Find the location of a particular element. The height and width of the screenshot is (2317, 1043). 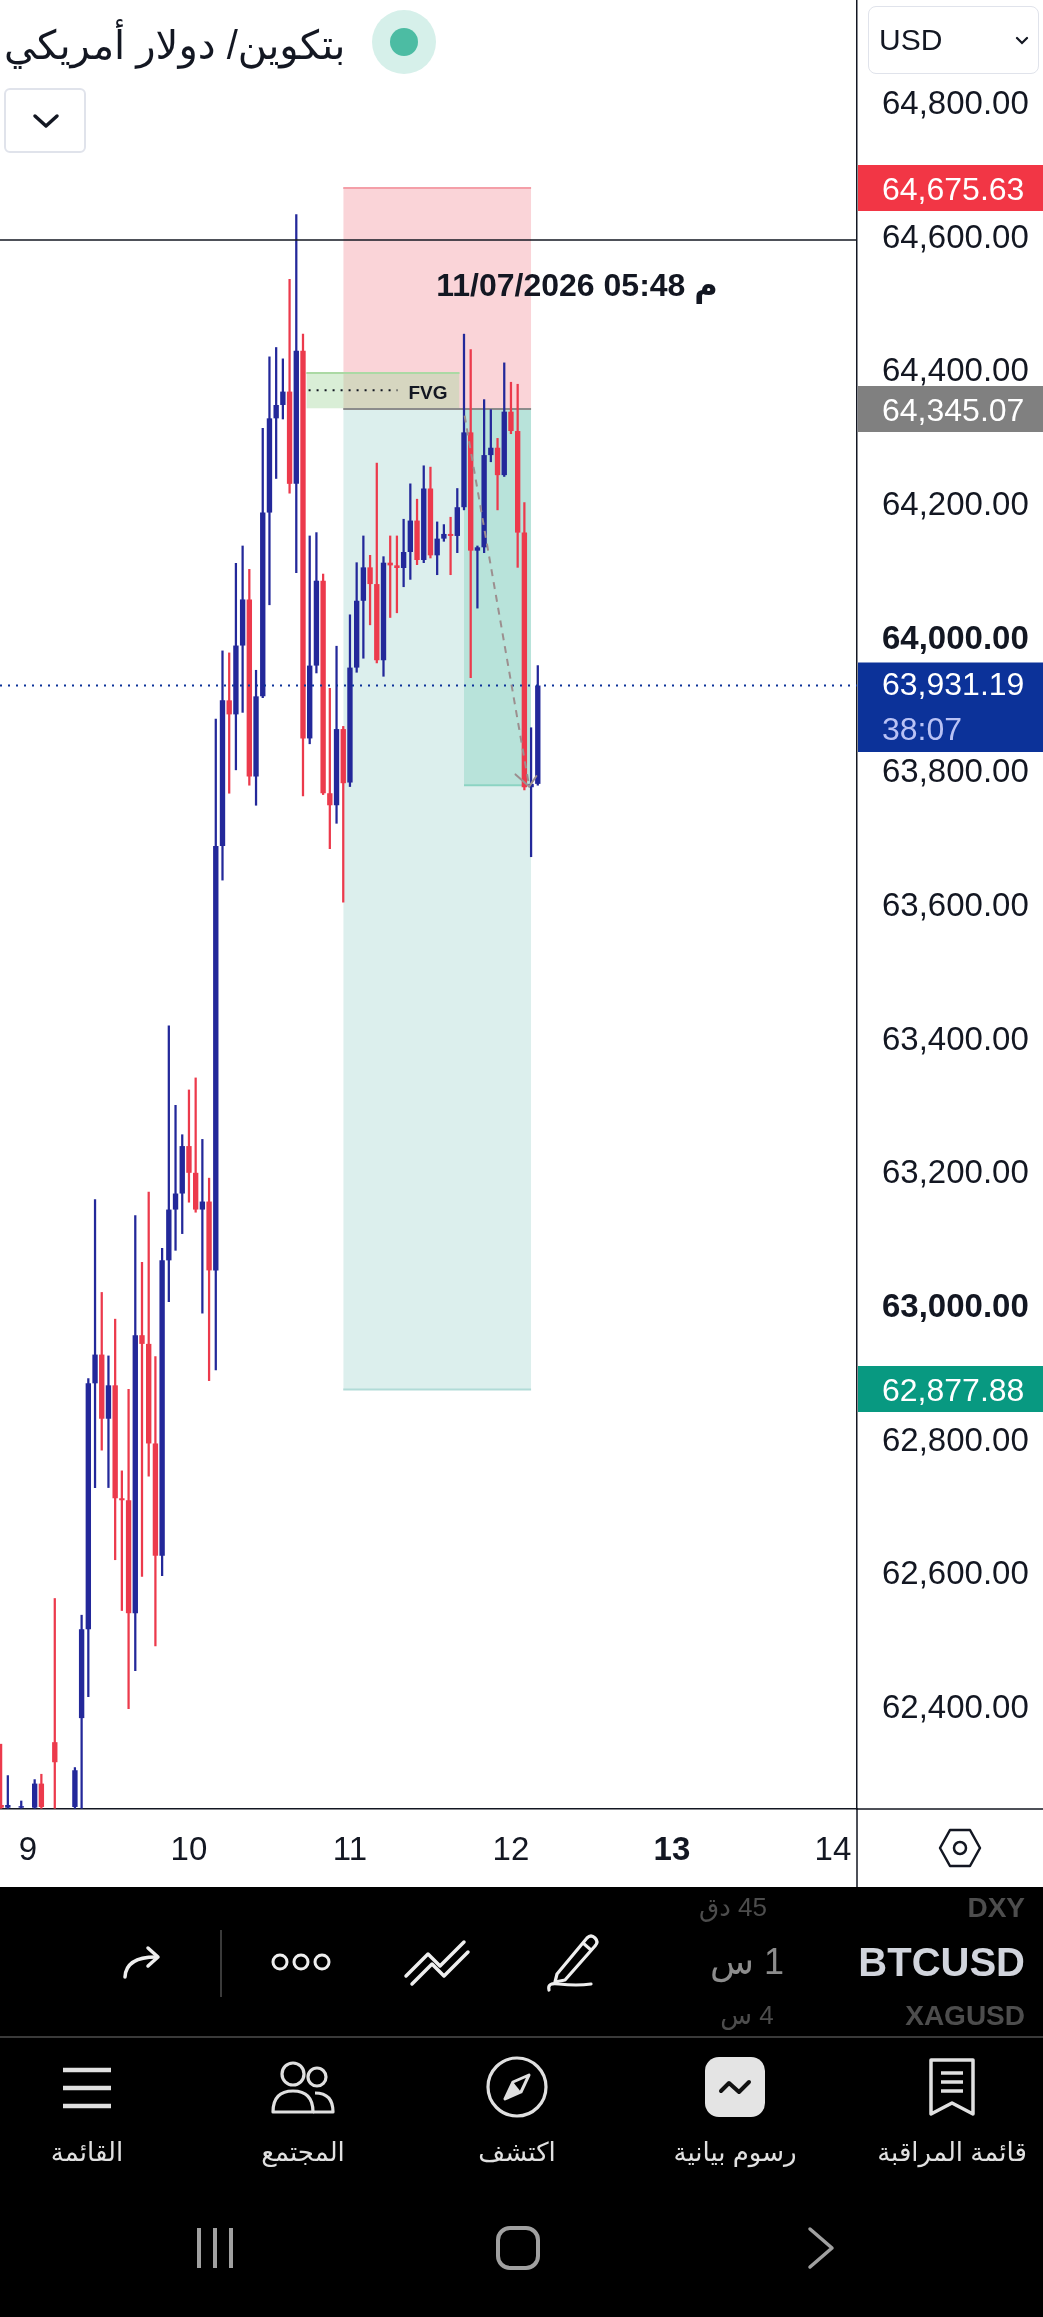

y-tick-label: 63,600.00 is located at coordinates (955, 904).